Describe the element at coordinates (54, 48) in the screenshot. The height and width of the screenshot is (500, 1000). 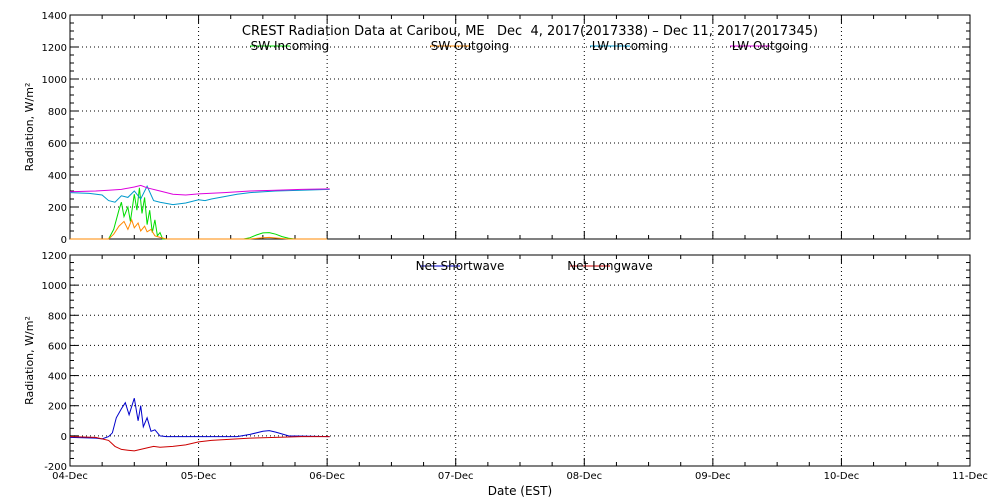
I see `top-y-tick-label: 1200` at that location.